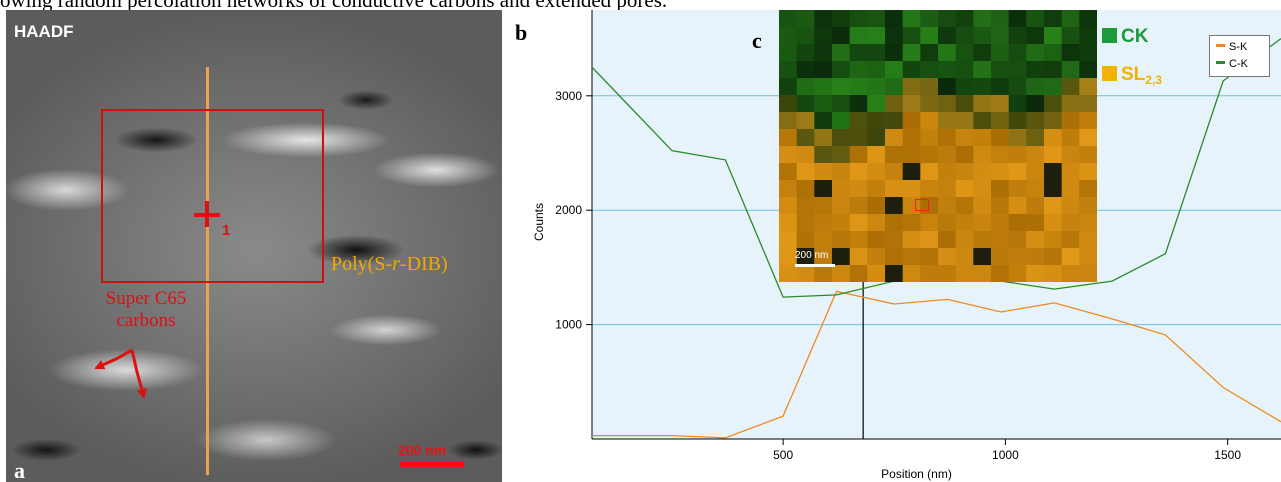  What do you see at coordinates (212, 196) in the screenshot?
I see `mapping-region-box` at bounding box center [212, 196].